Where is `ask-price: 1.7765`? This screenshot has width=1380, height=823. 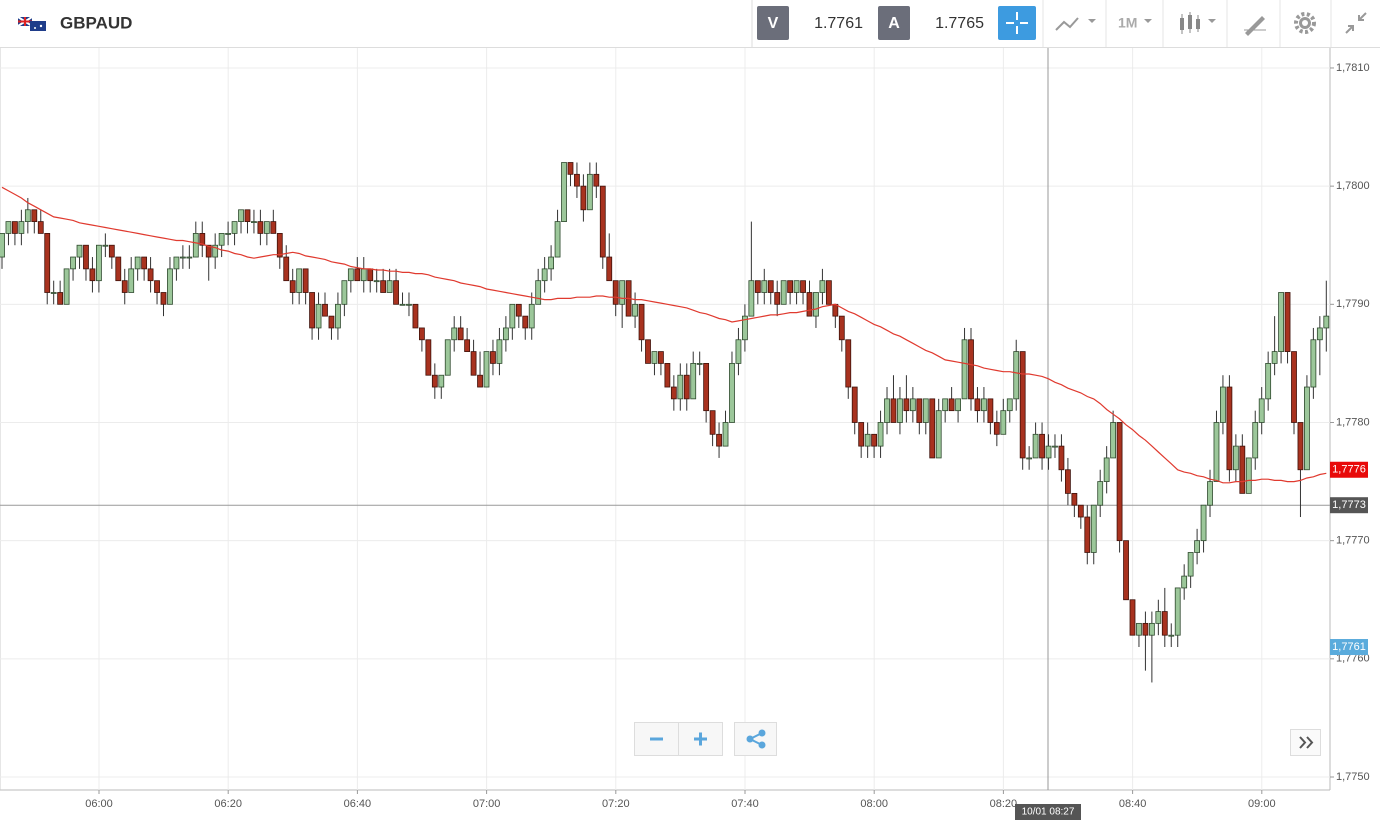 ask-price: 1.7765 is located at coordinates (959, 23).